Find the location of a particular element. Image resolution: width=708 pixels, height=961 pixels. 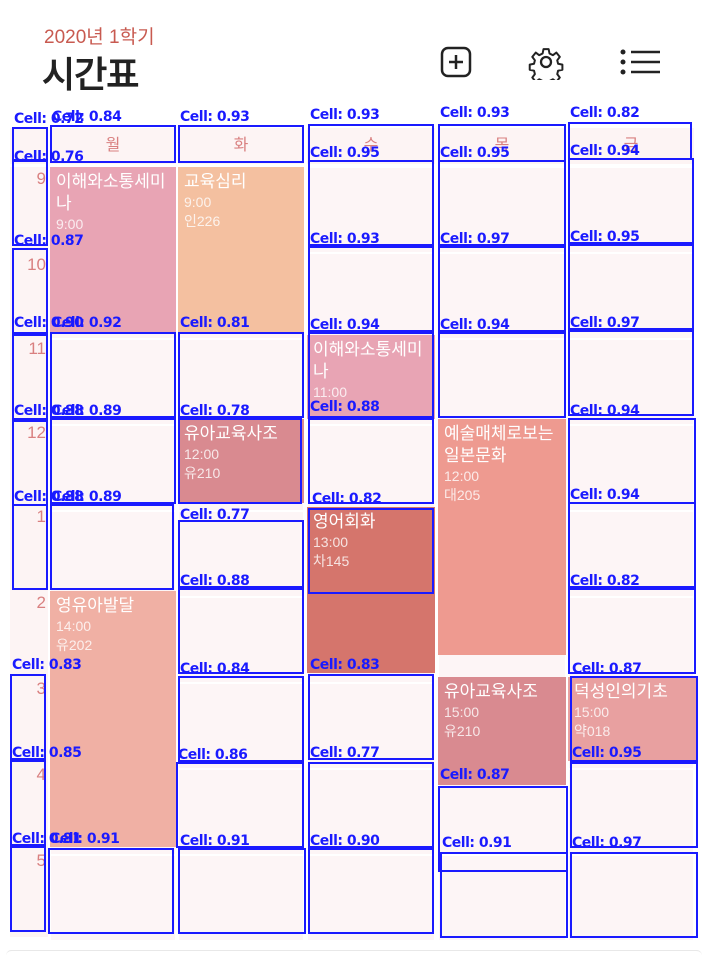

detection-label: Cell: 0.83 is located at coordinates (345, 665).